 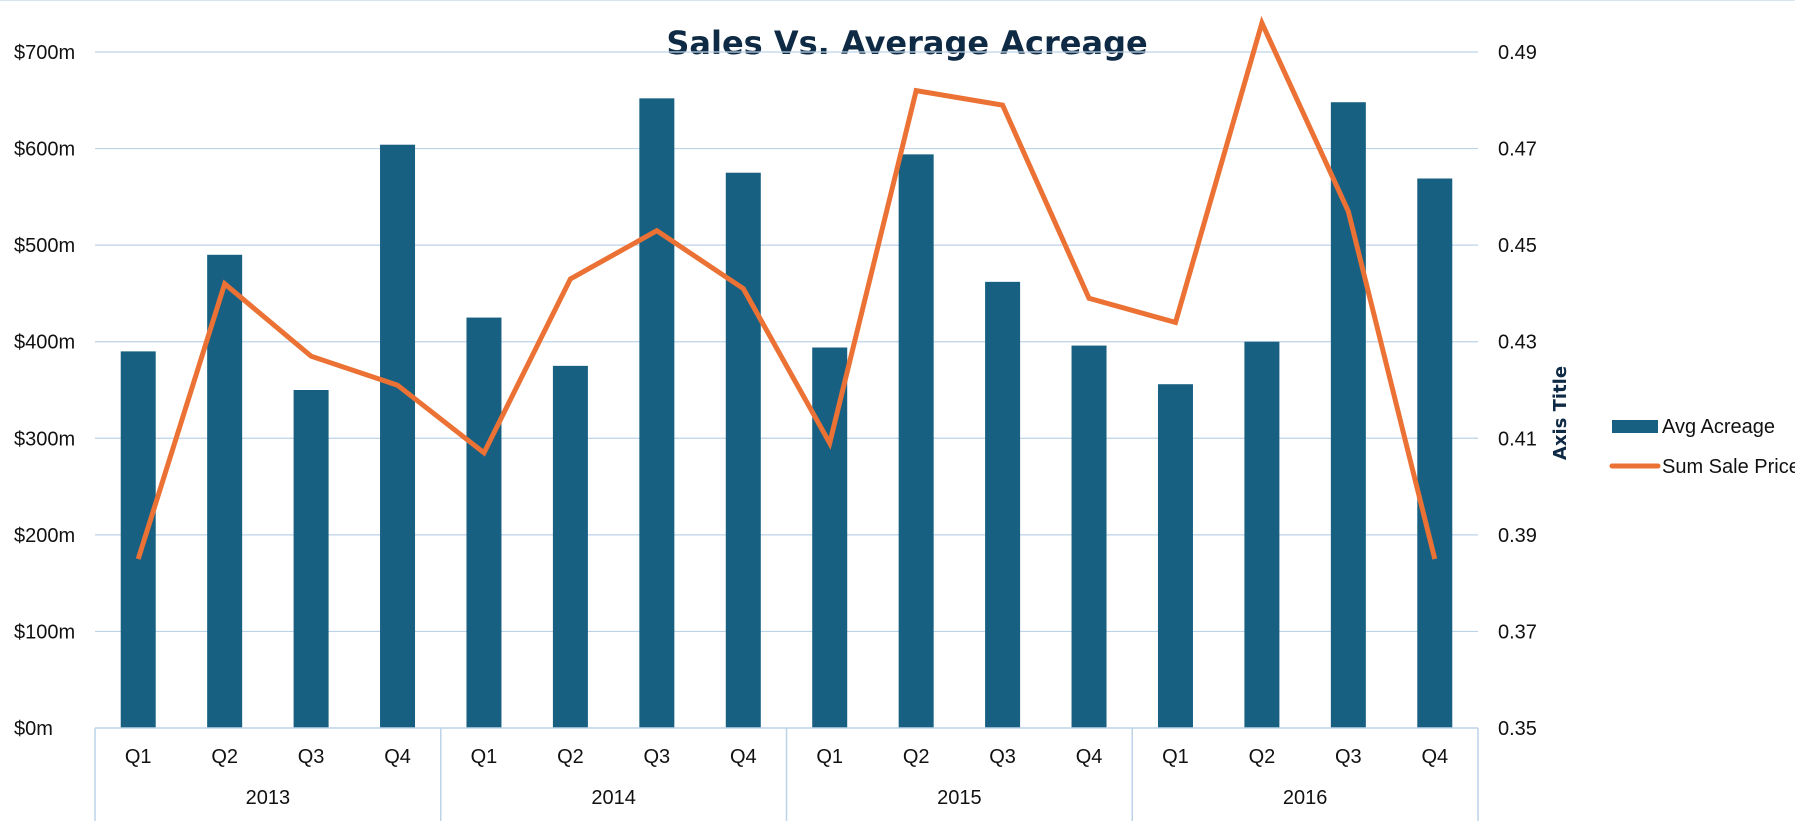 I want to click on legend: Avg Acreage Sum Sale Price, so click(x=1702, y=447).